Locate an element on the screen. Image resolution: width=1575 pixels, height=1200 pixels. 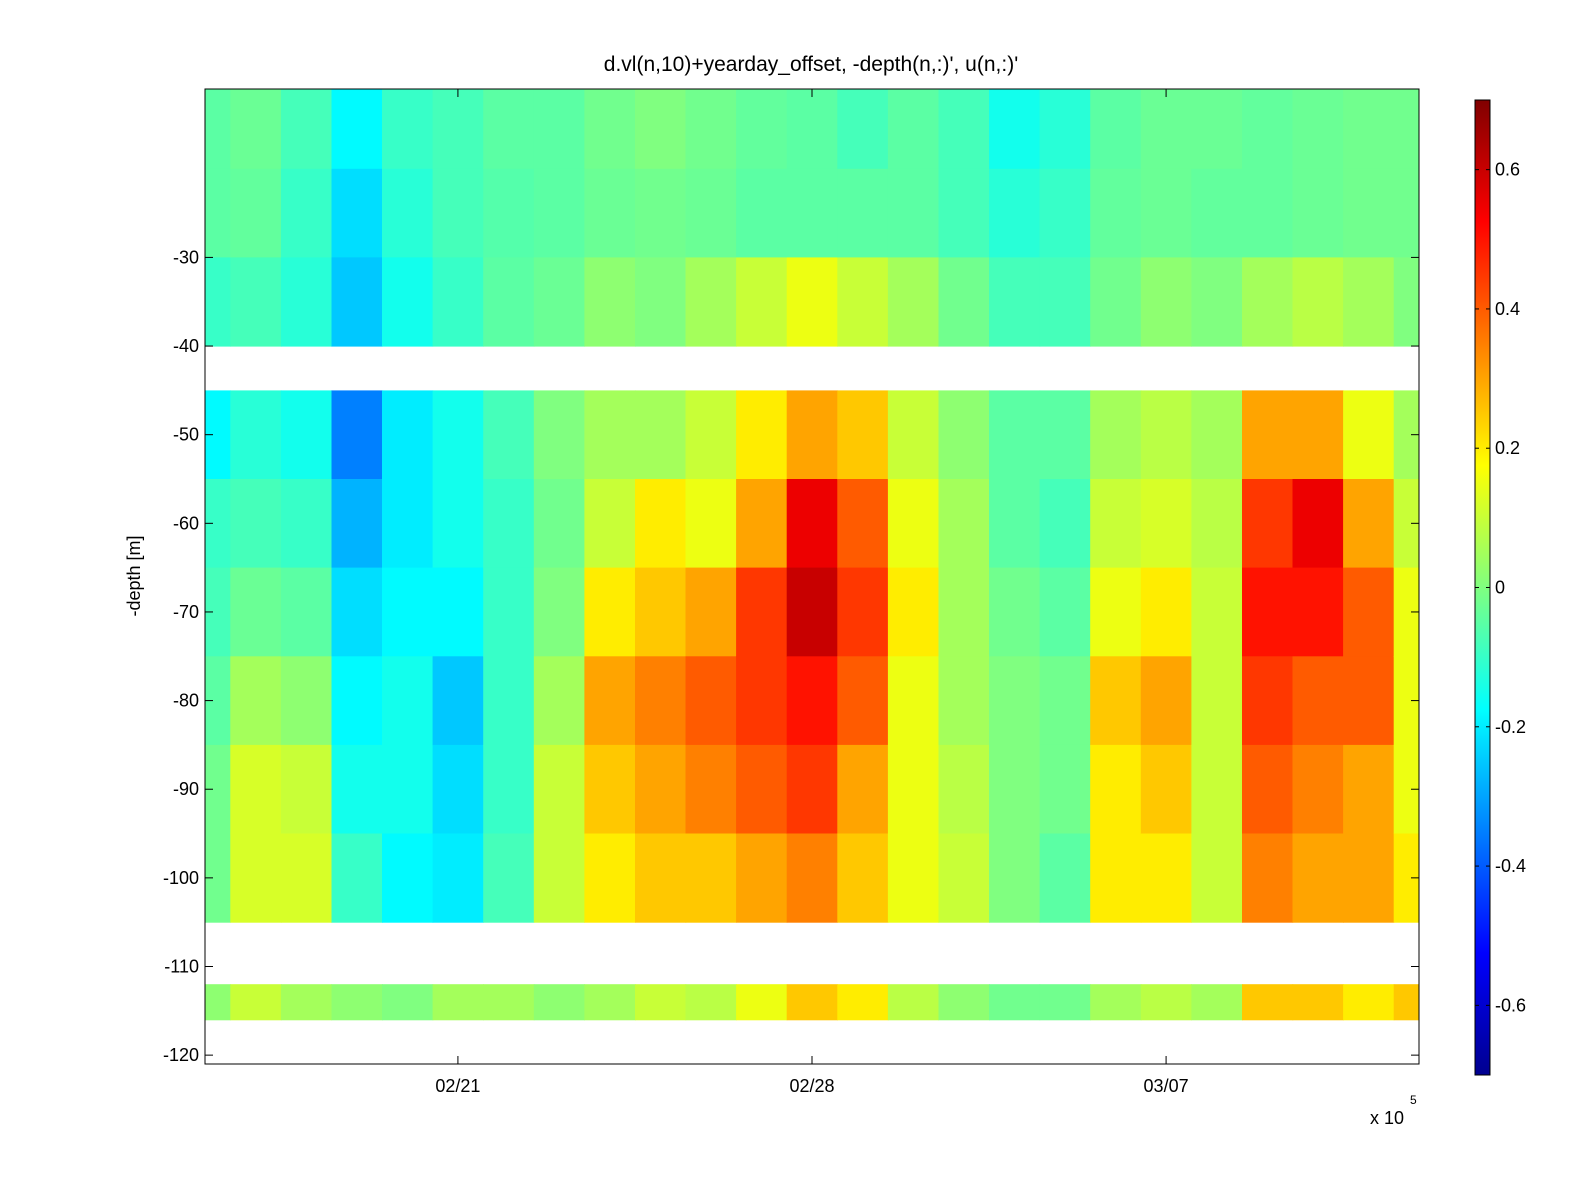
y-tick-label: -80 is located at coordinates (186, 701).